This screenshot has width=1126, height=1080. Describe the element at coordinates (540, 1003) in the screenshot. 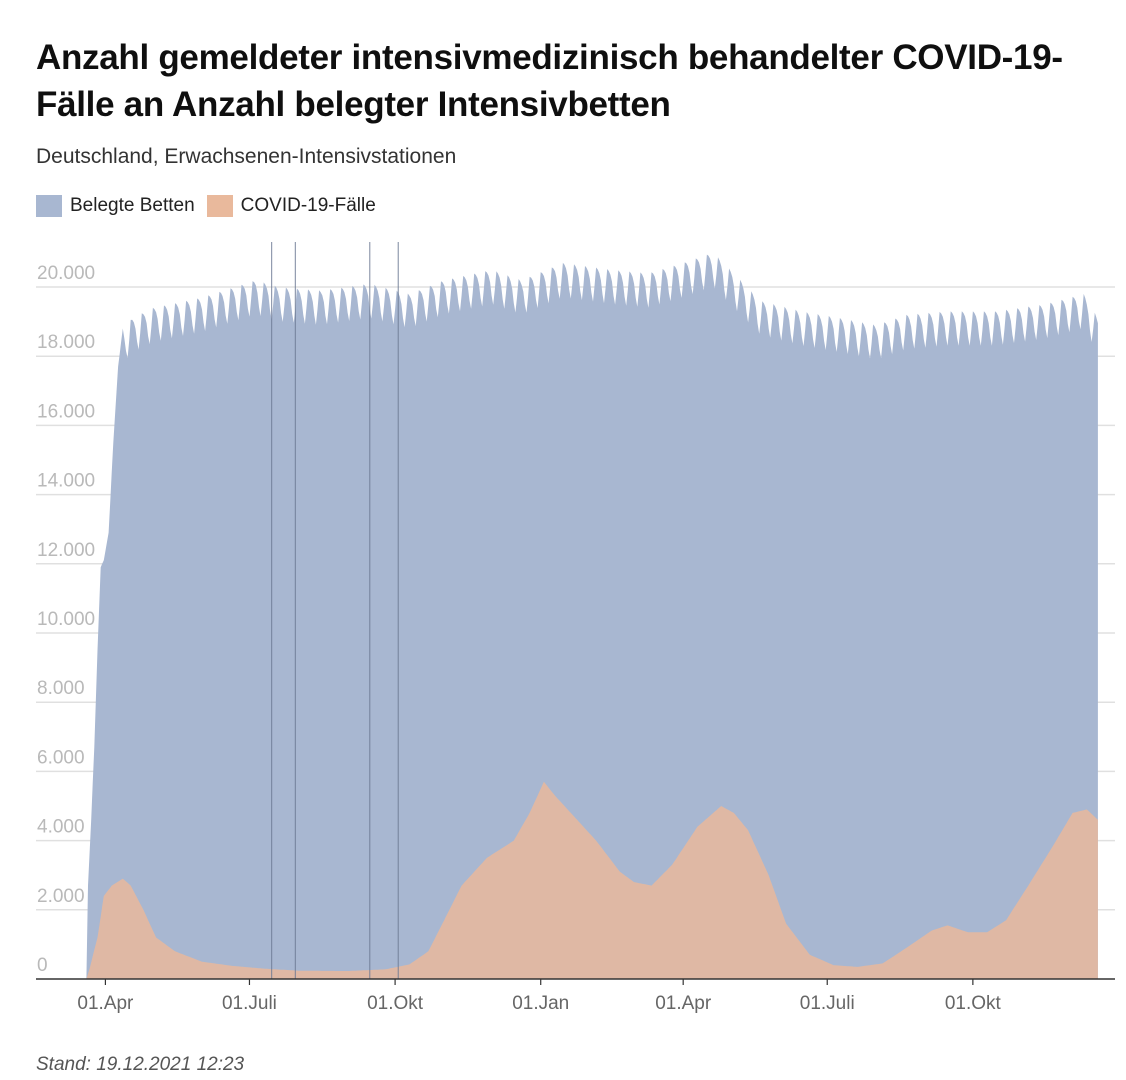

I see `x-tick-label: 01.Jan` at that location.